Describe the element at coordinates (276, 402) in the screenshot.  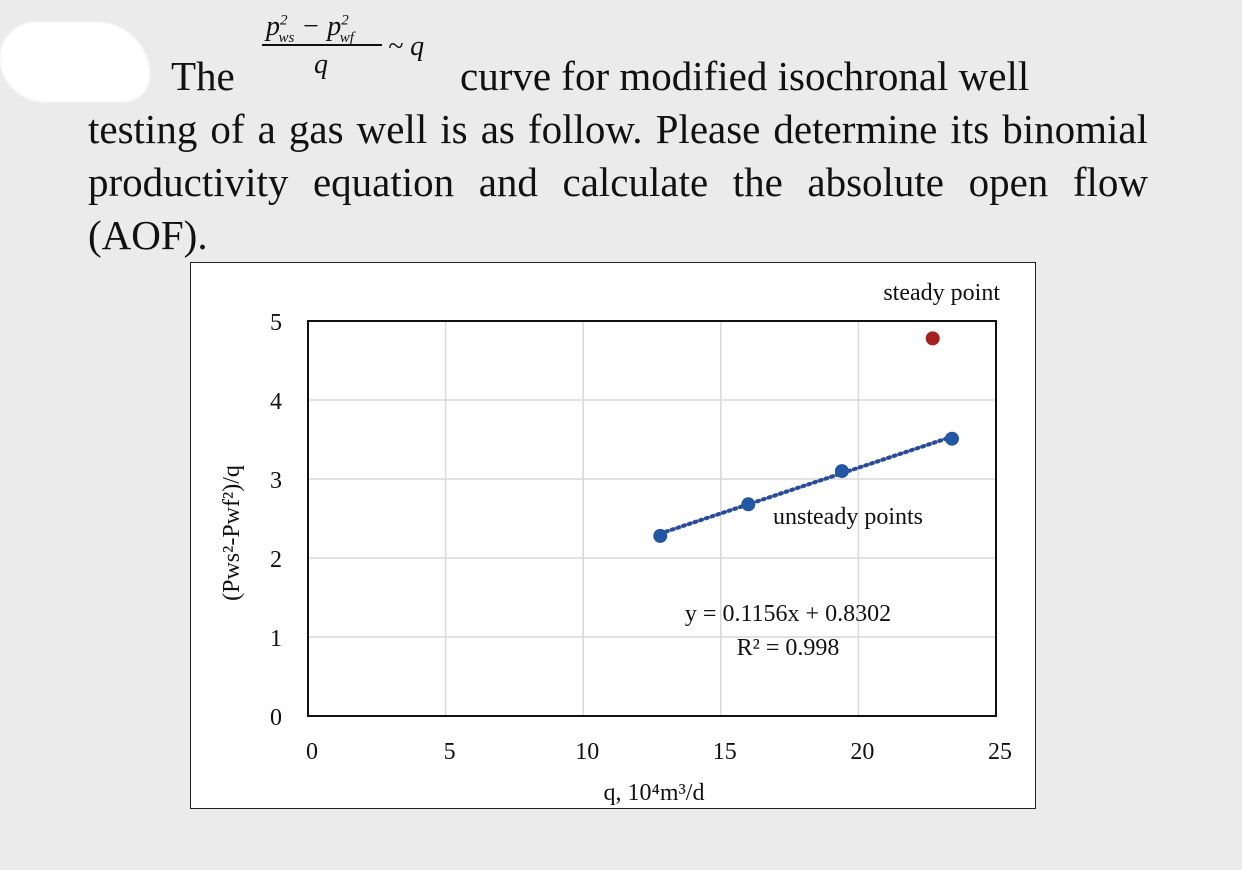
I see `y-tick-label-4: 4` at that location.